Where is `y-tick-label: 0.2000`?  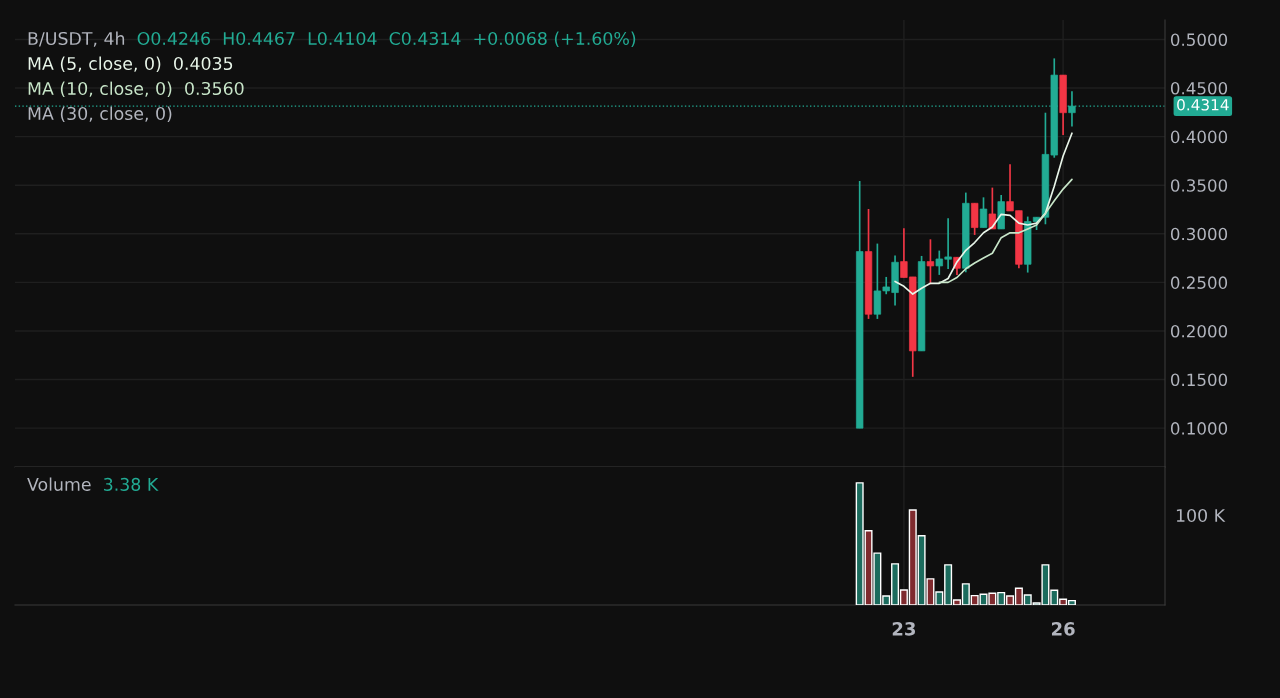
y-tick-label: 0.2000 is located at coordinates (1199, 331).